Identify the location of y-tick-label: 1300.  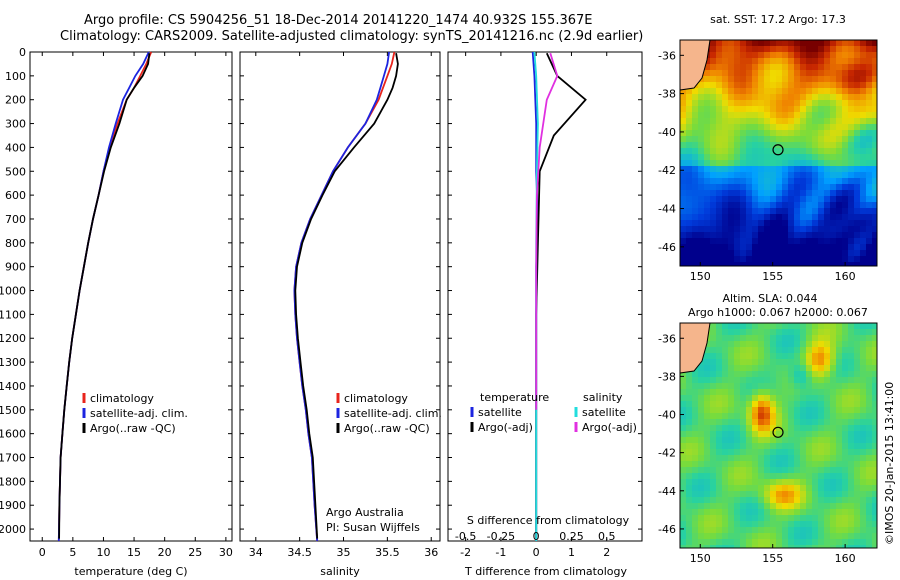
(13, 362).